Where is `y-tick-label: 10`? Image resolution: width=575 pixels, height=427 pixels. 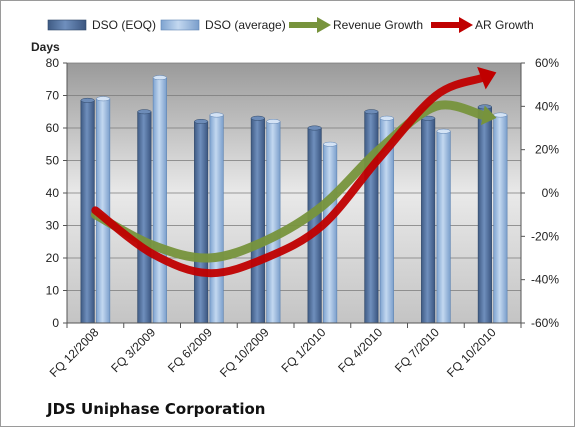 y-tick-label: 10 is located at coordinates (53, 291).